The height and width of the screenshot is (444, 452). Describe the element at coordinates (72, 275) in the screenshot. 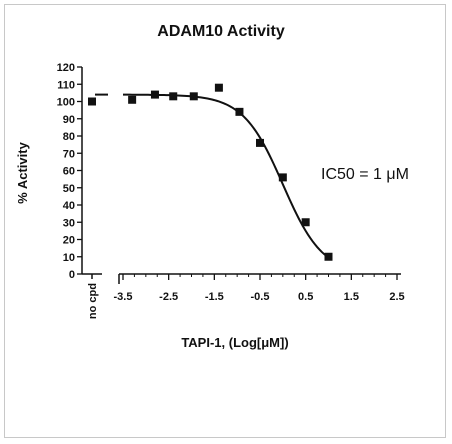

I see `y-tick-label: 0` at that location.